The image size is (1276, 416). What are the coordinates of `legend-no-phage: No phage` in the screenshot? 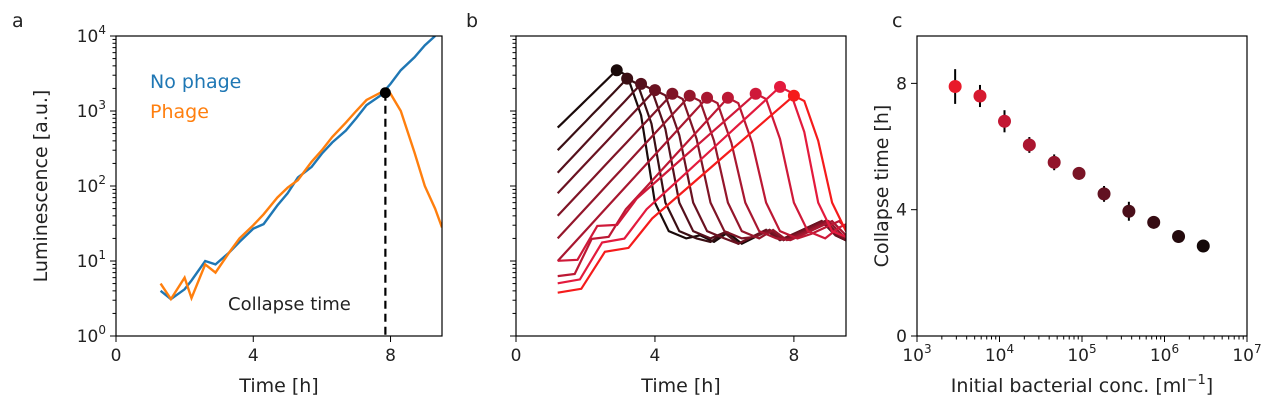 It's located at (195, 82).